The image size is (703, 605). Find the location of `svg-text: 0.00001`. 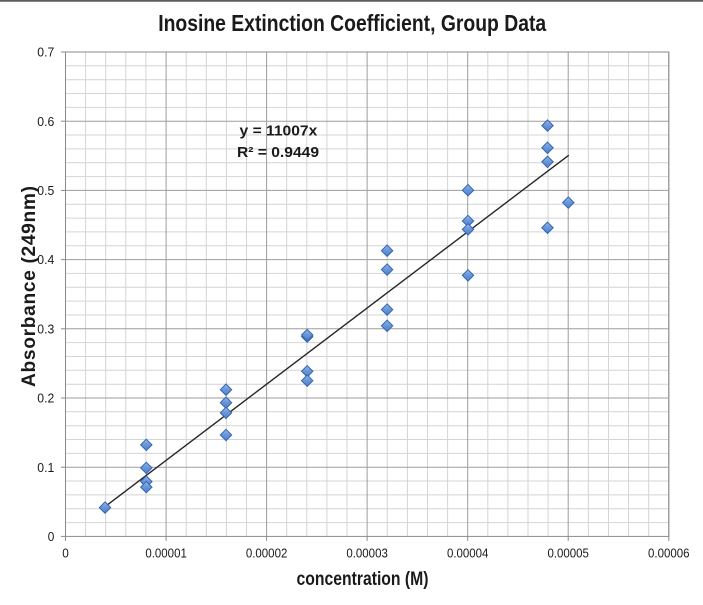

svg-text: 0.00001 is located at coordinates (166, 553).